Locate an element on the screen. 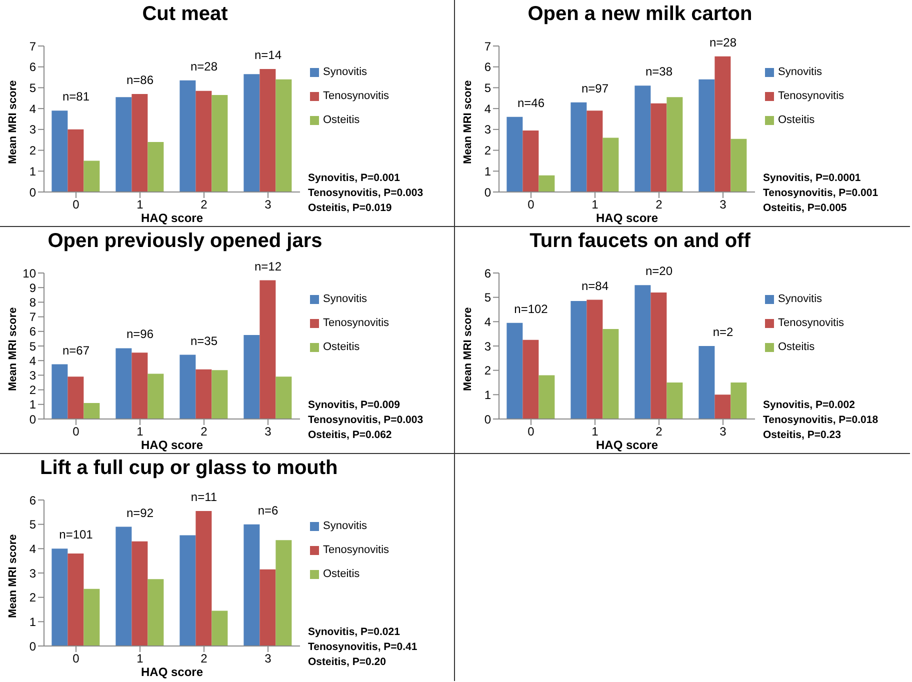  text: Synovitis, P=0.002 is located at coordinates (809, 405).